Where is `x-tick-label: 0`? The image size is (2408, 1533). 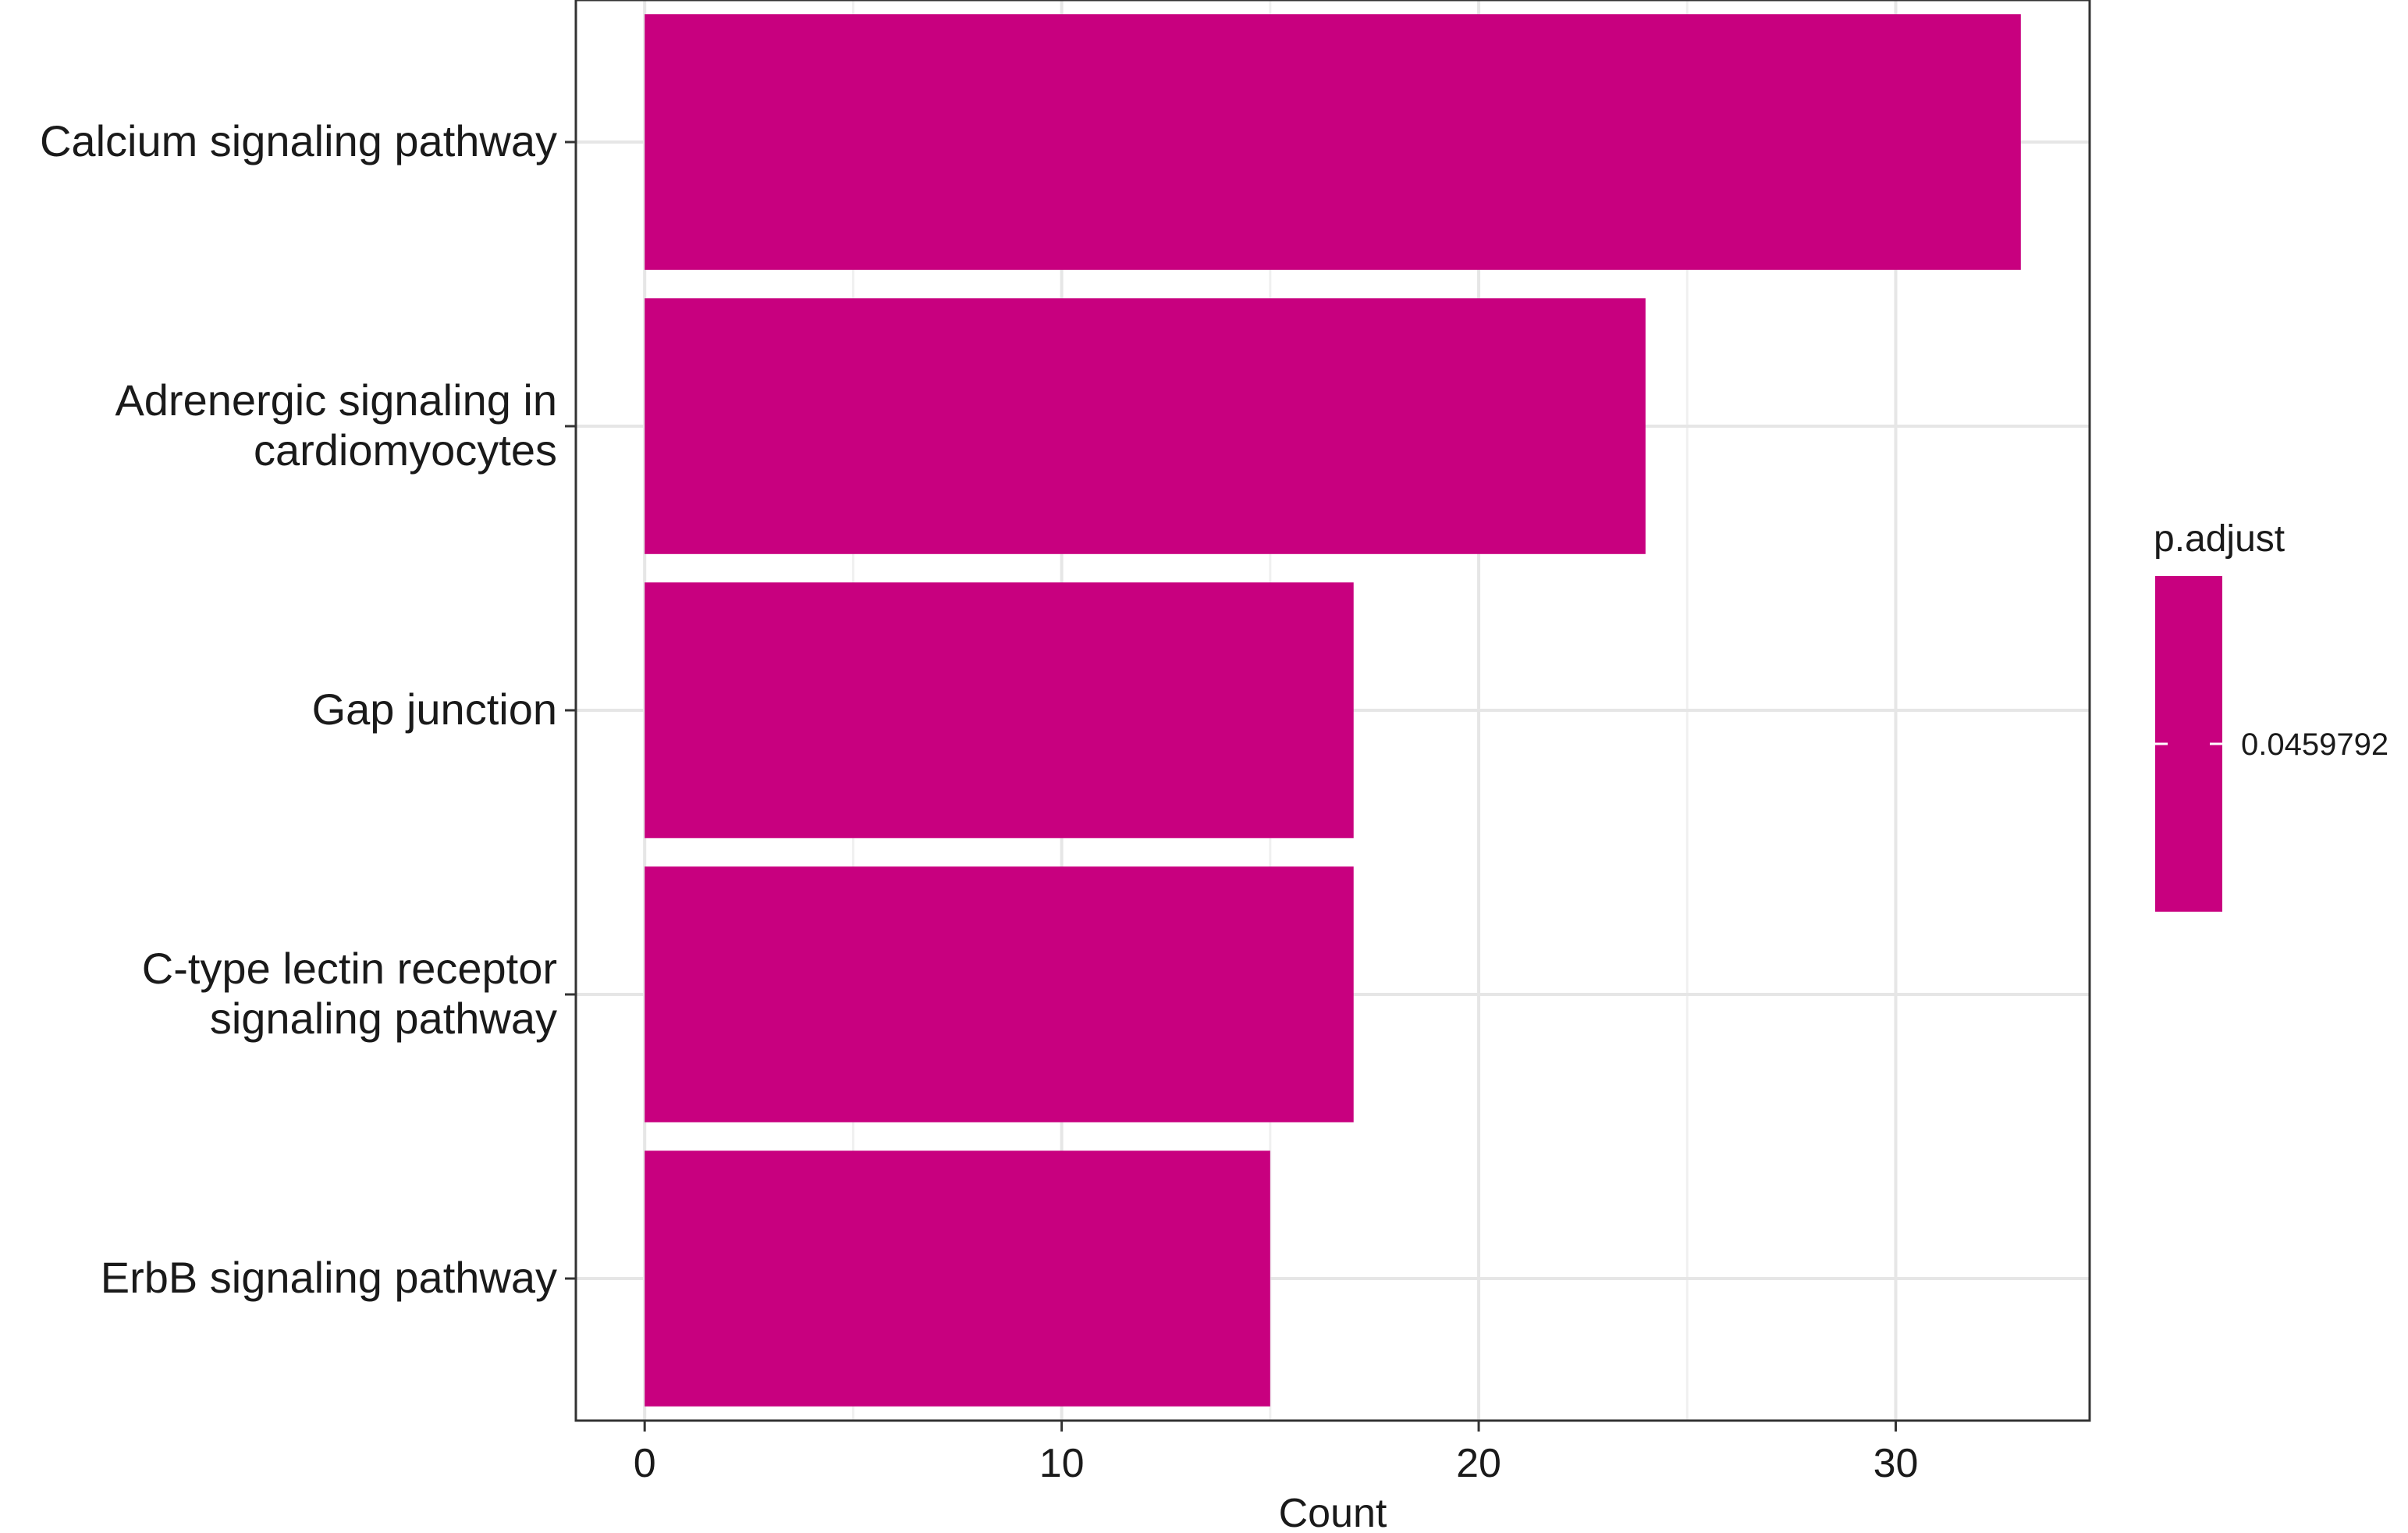
x-tick-label: 0 is located at coordinates (645, 1463).